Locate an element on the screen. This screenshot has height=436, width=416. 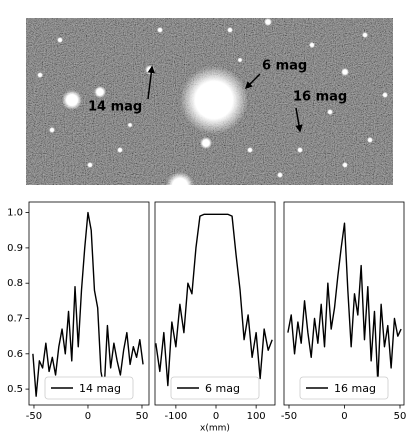
annotation: 16 mag is located at coordinates (320, 97).